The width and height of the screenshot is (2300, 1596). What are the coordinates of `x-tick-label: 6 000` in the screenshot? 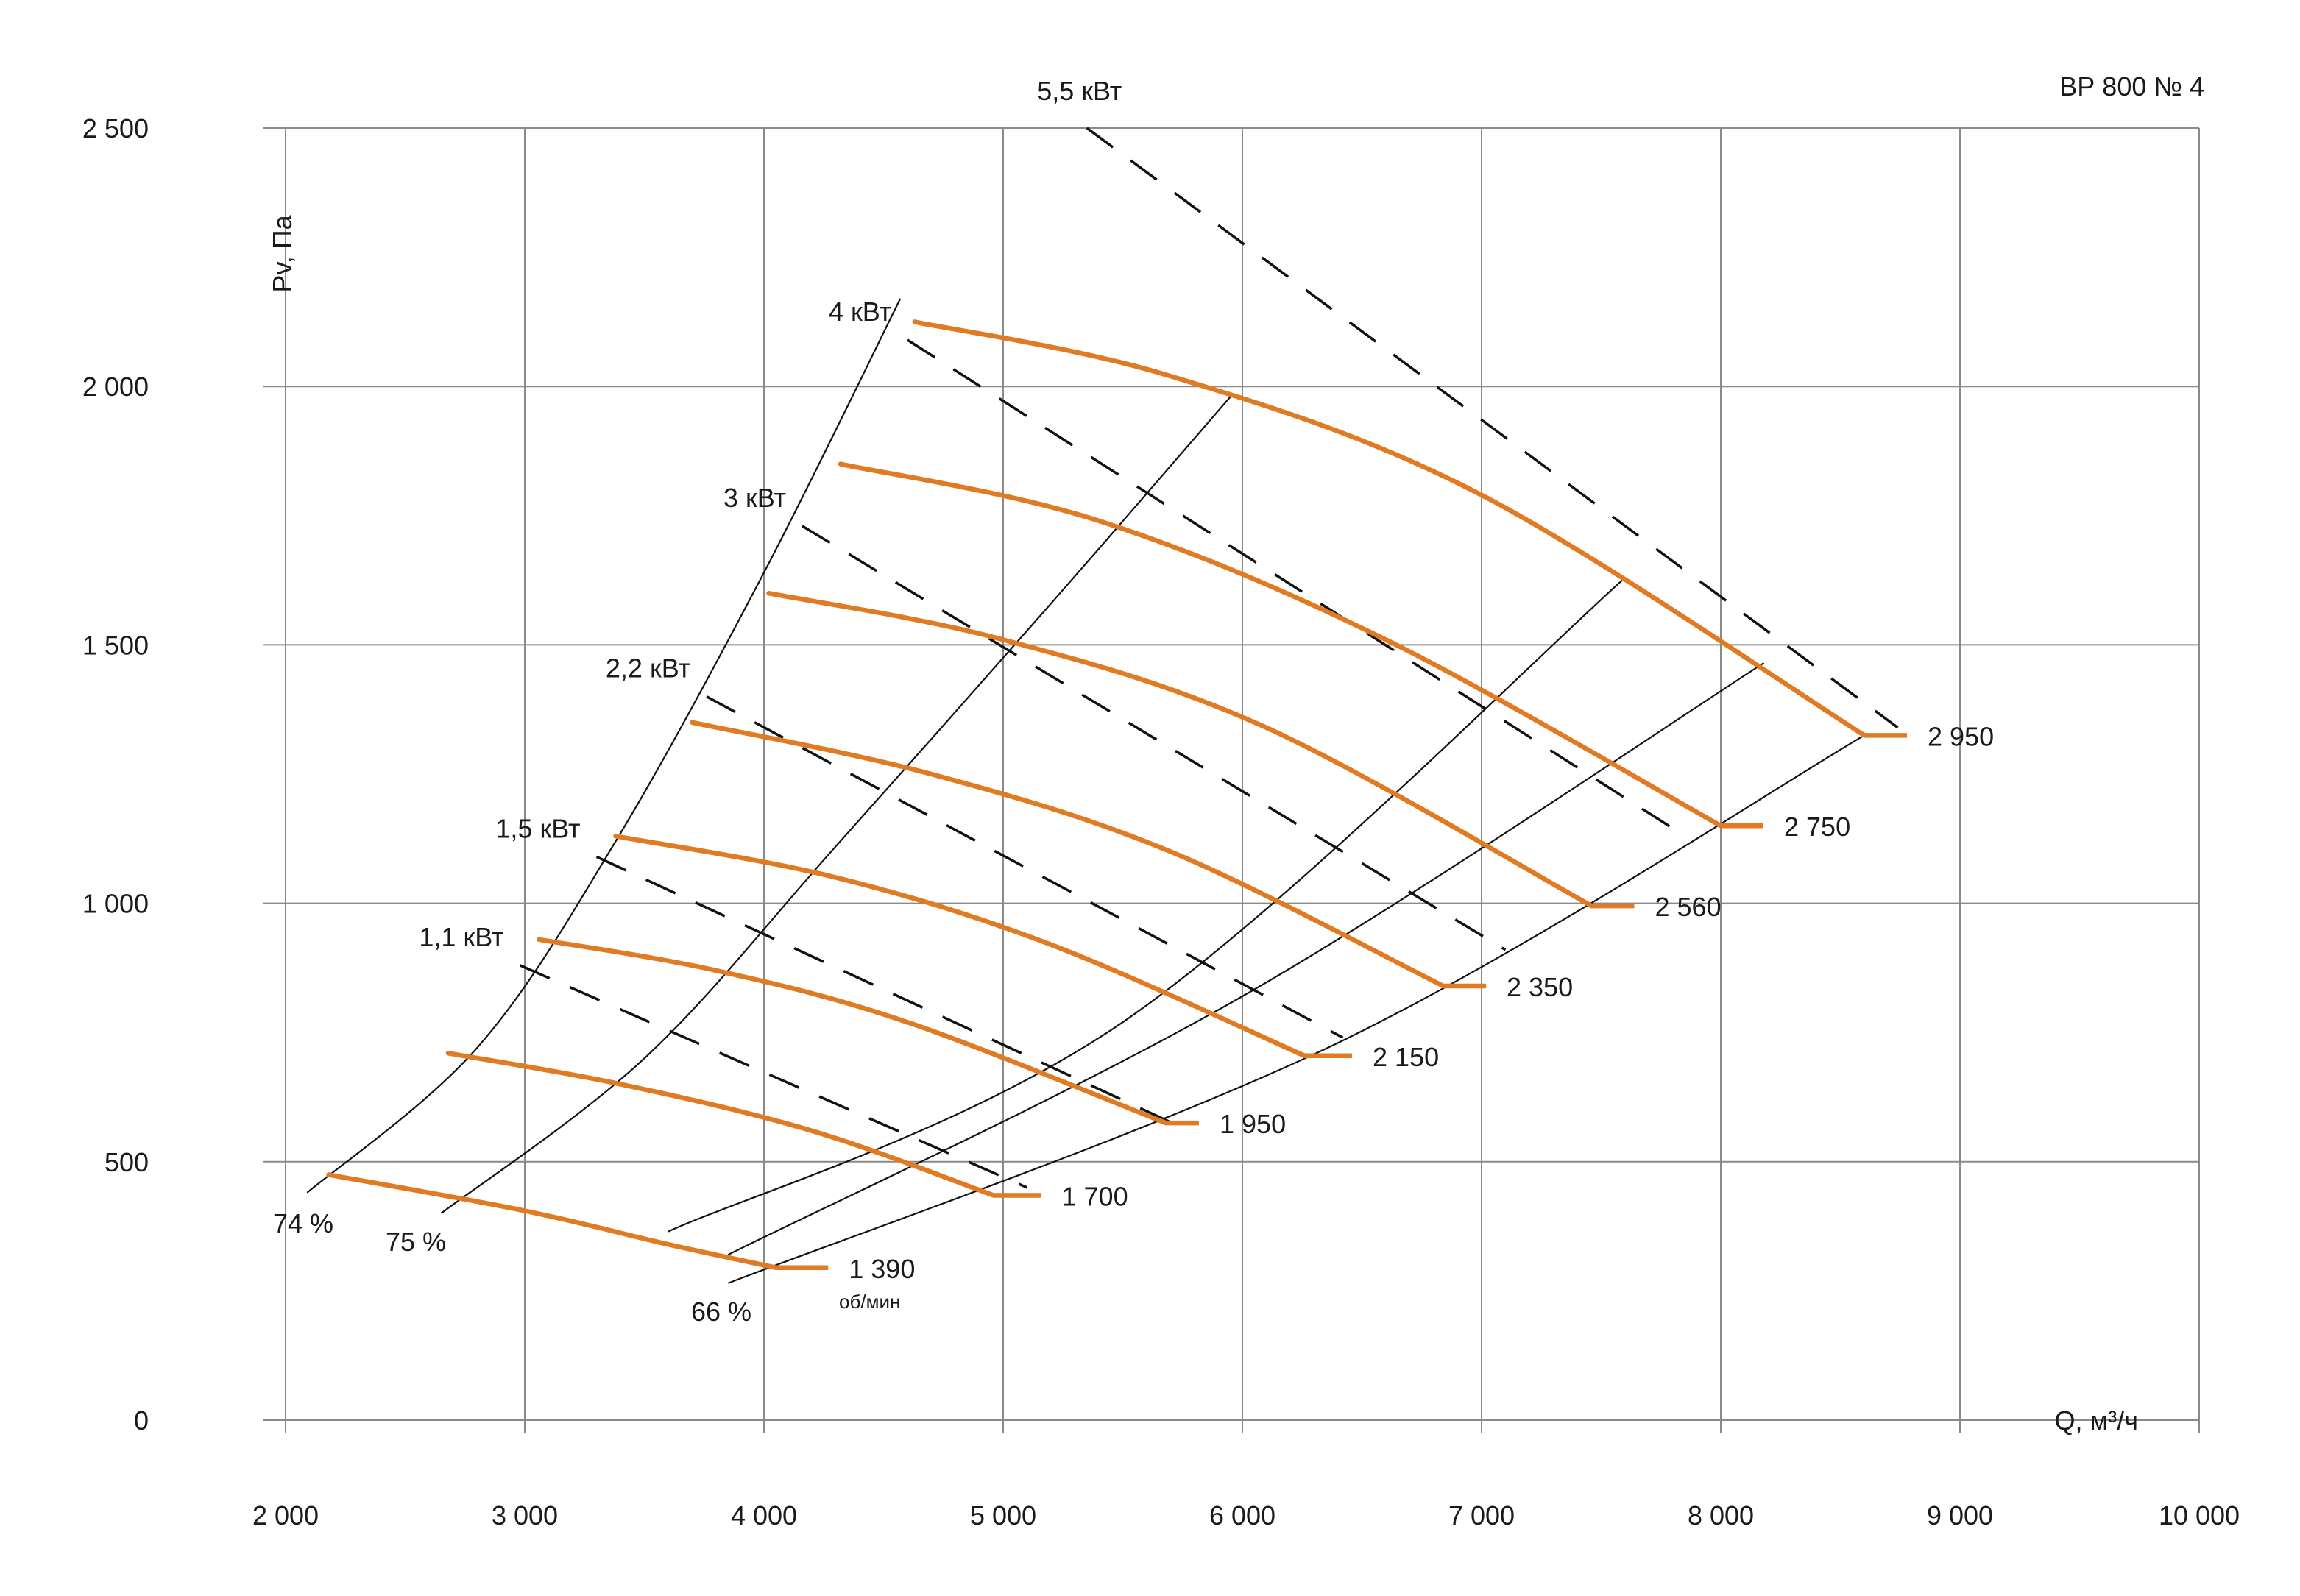 It's located at (1242, 1515).